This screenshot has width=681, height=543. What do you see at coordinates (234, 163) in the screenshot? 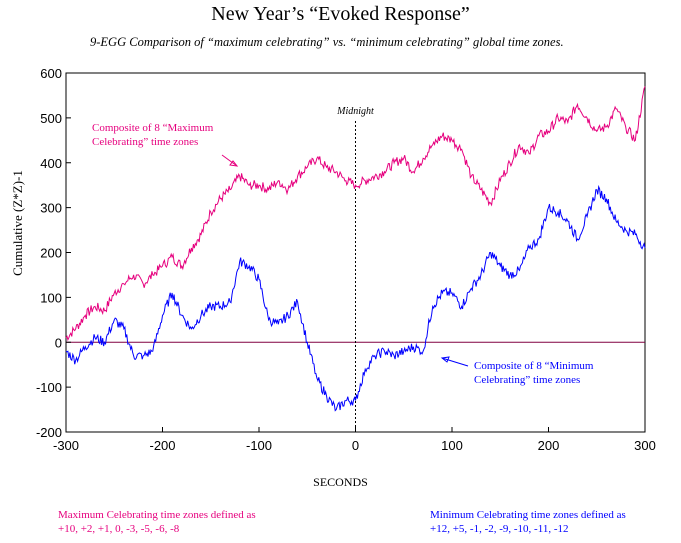
I see `annotation-maximum-arrowhead` at bounding box center [234, 163].